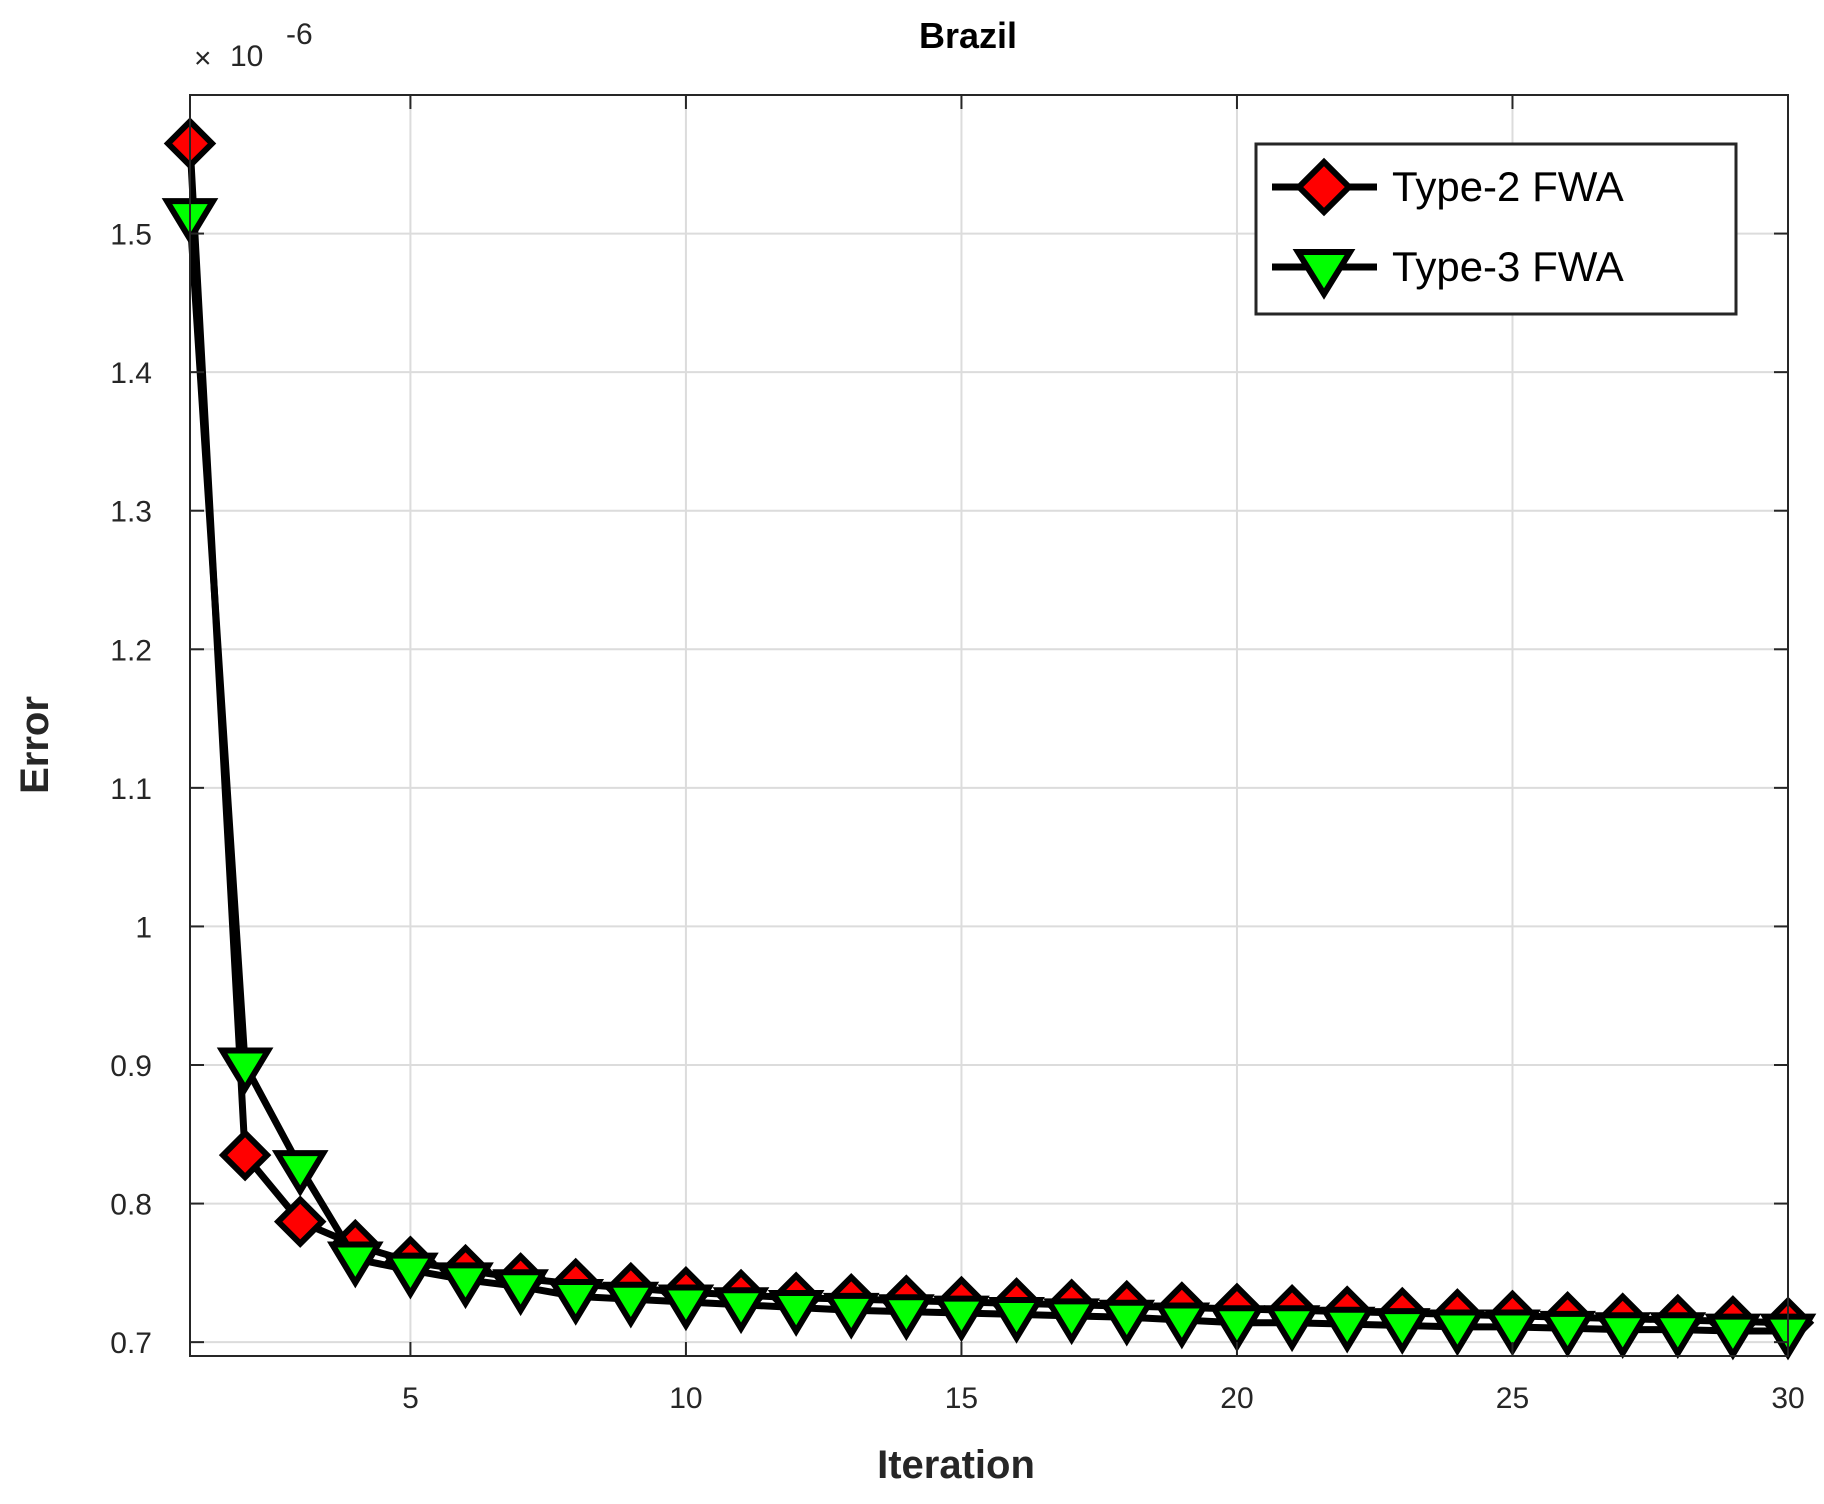 The width and height of the screenshot is (1824, 1504). I want to click on multiply-sign: ×, so click(203, 58).